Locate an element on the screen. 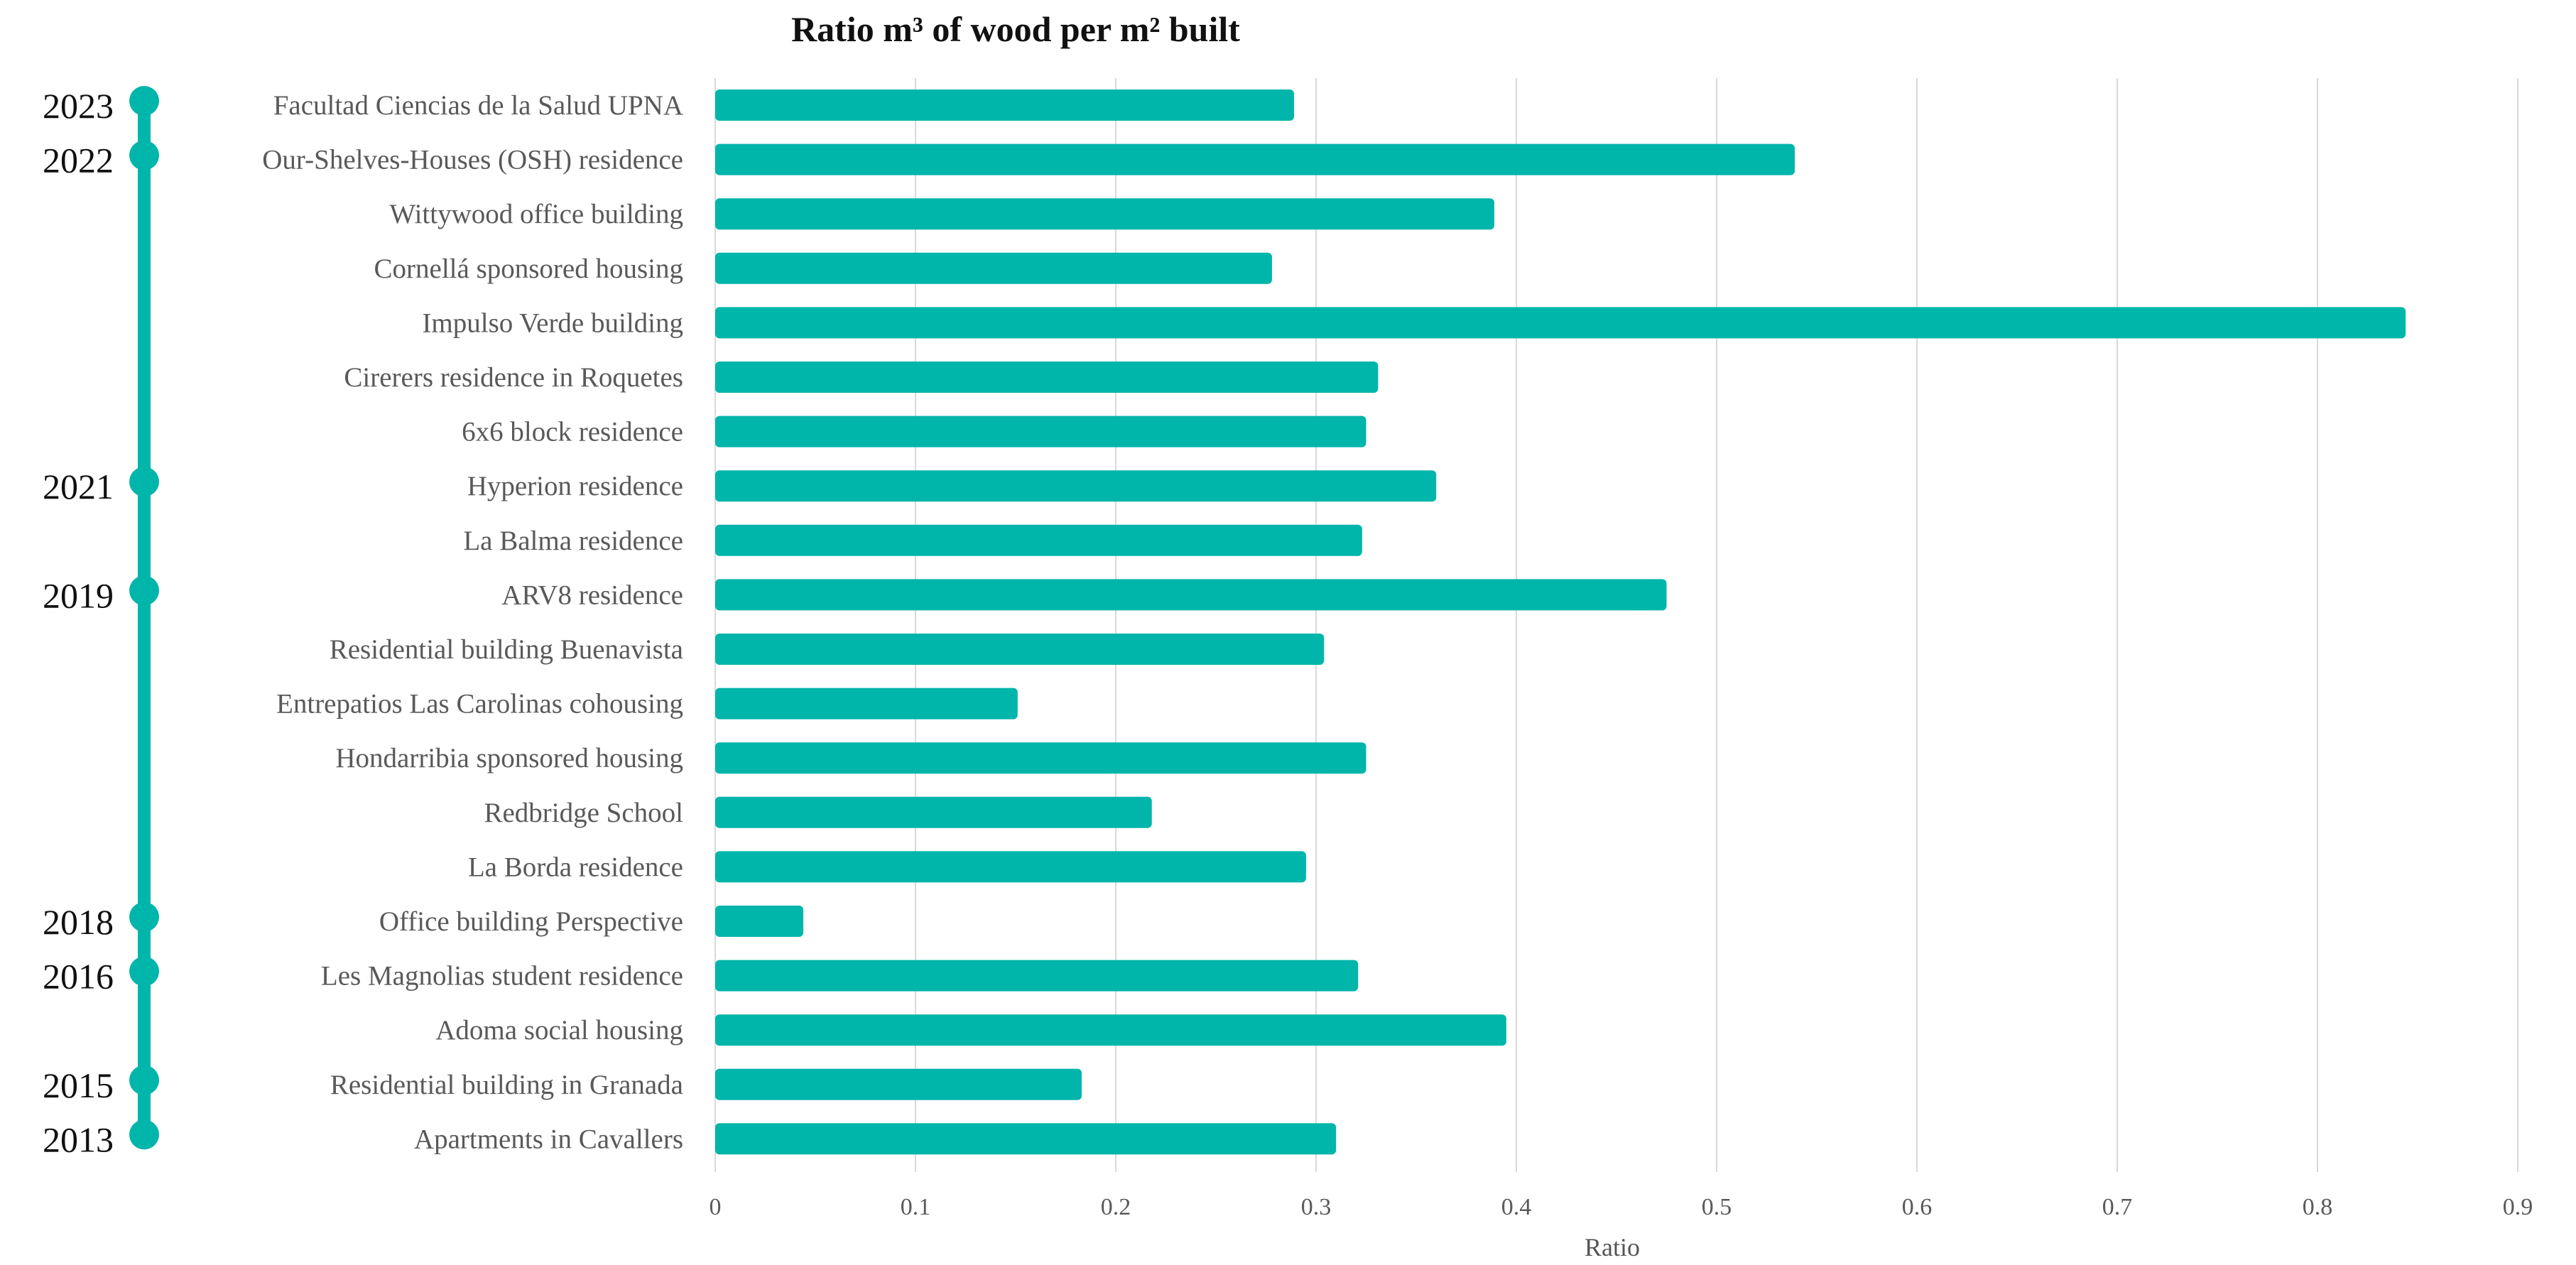 Image resolution: width=2576 pixels, height=1265 pixels. category-label-12: Hondarribia sponsored housing is located at coordinates (509, 758).